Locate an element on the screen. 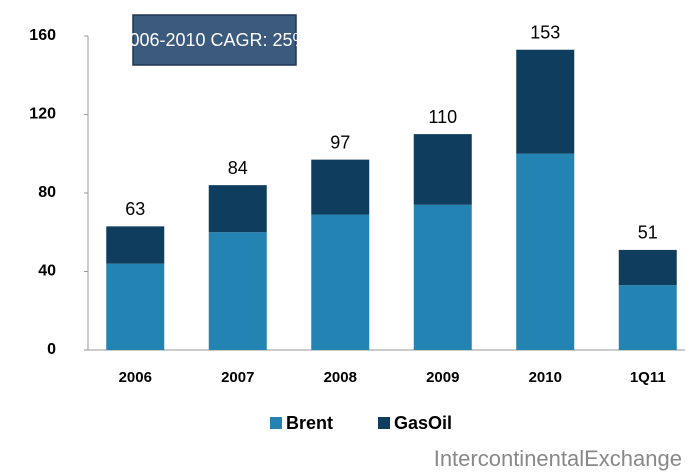 This screenshot has width=687, height=476. total-label: 110 is located at coordinates (442, 117).